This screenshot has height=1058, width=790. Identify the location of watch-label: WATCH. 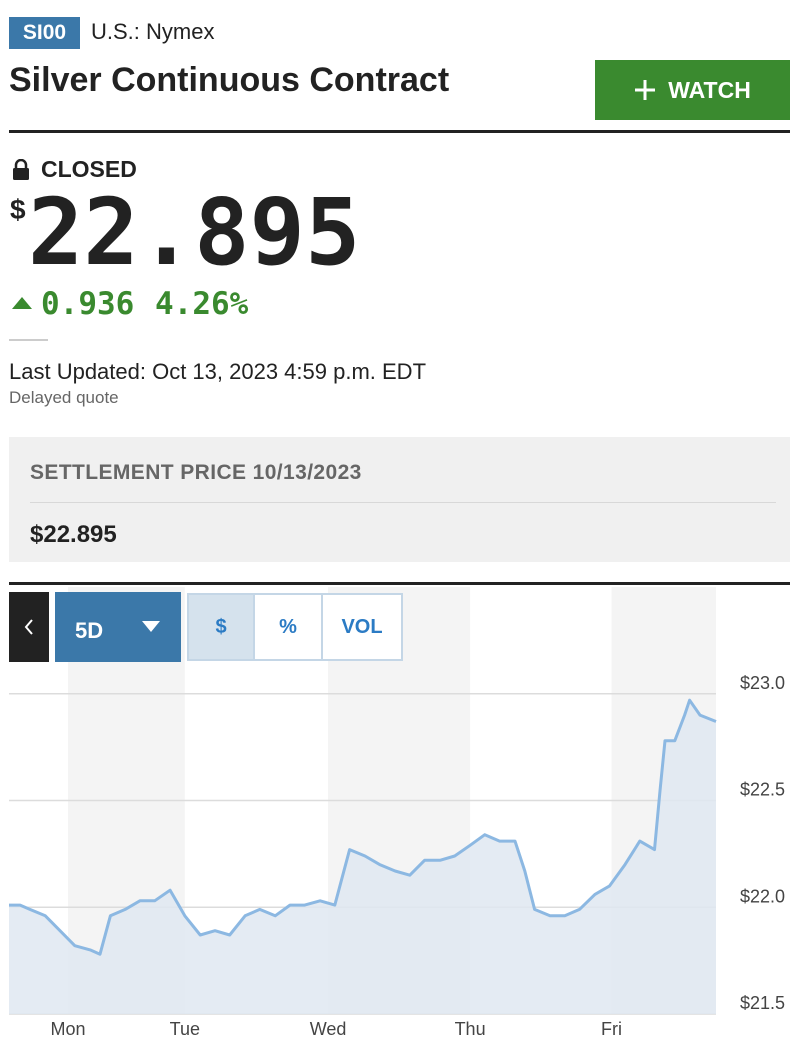
(709, 89).